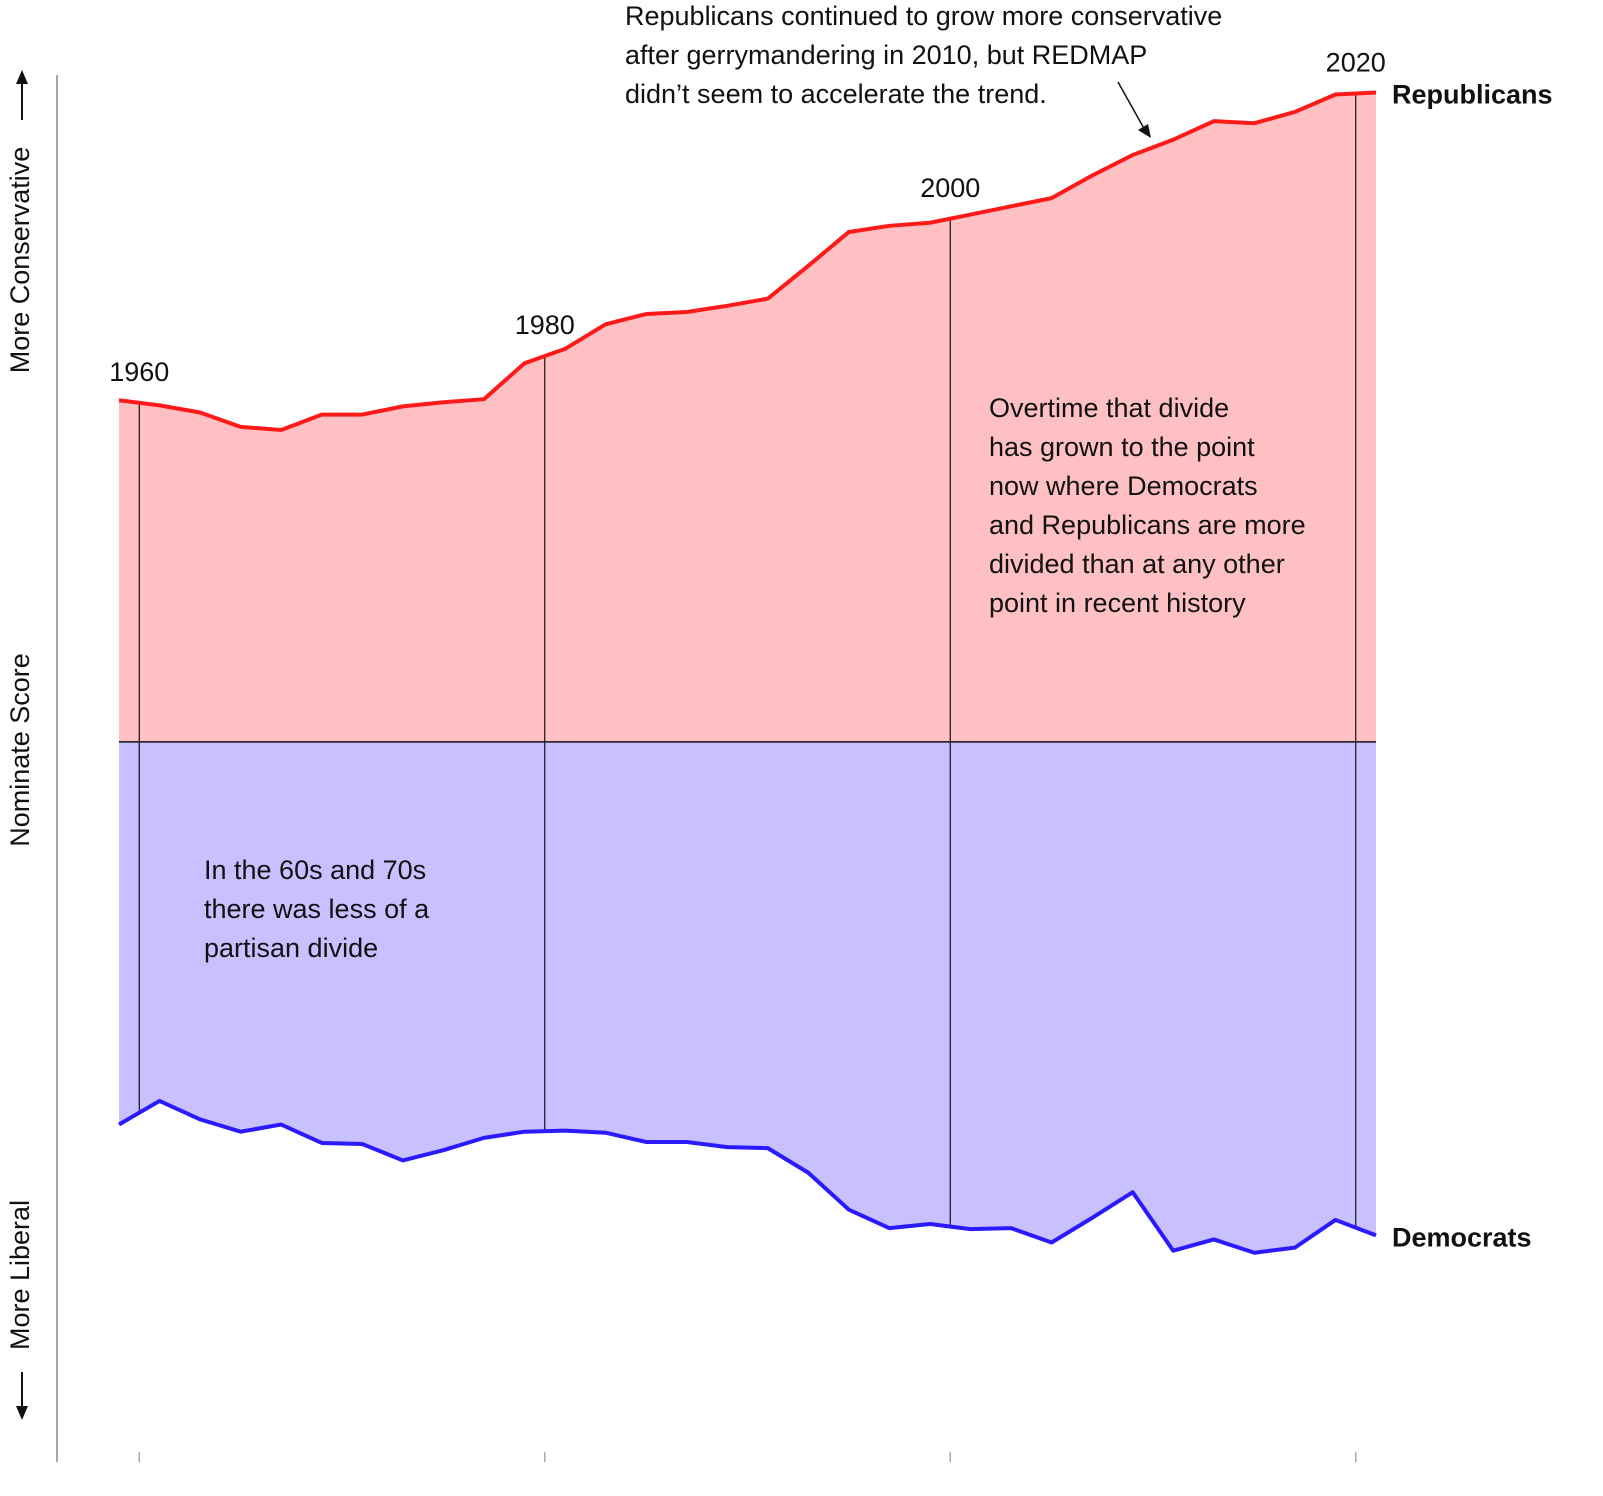 Image resolution: width=1603 pixels, height=1496 pixels. What do you see at coordinates (836, 94) in the screenshot?
I see `annotation: didn’t seem to accelerate the trend.` at bounding box center [836, 94].